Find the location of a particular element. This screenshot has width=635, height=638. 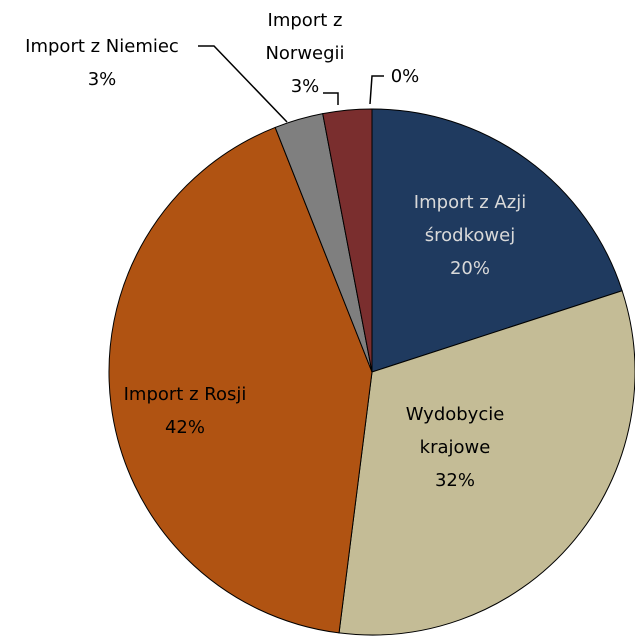

category-label: Import z Rosji is located at coordinates (185, 394).